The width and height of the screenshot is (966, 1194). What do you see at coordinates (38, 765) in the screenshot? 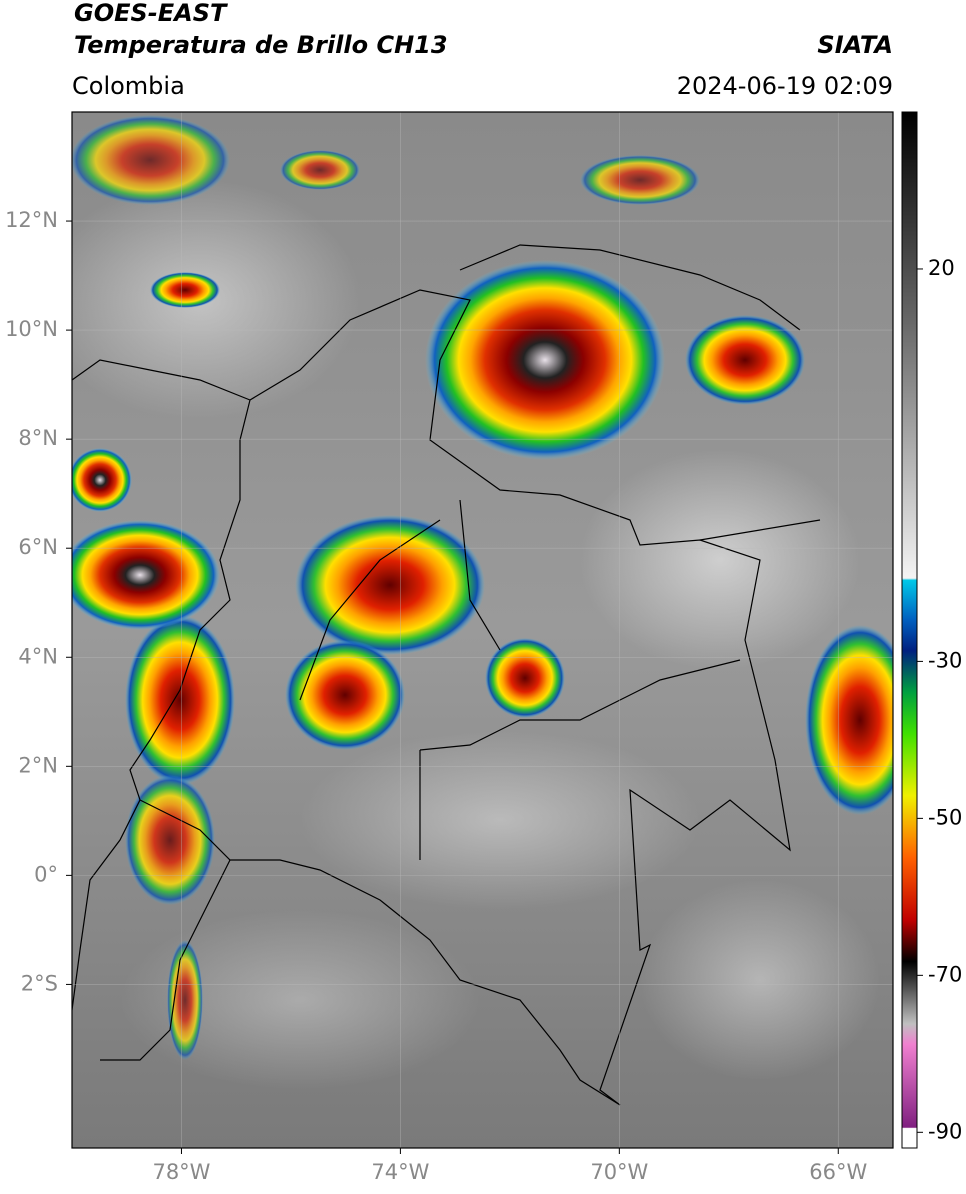
I see `y-tick-label: 2°N` at bounding box center [38, 765].